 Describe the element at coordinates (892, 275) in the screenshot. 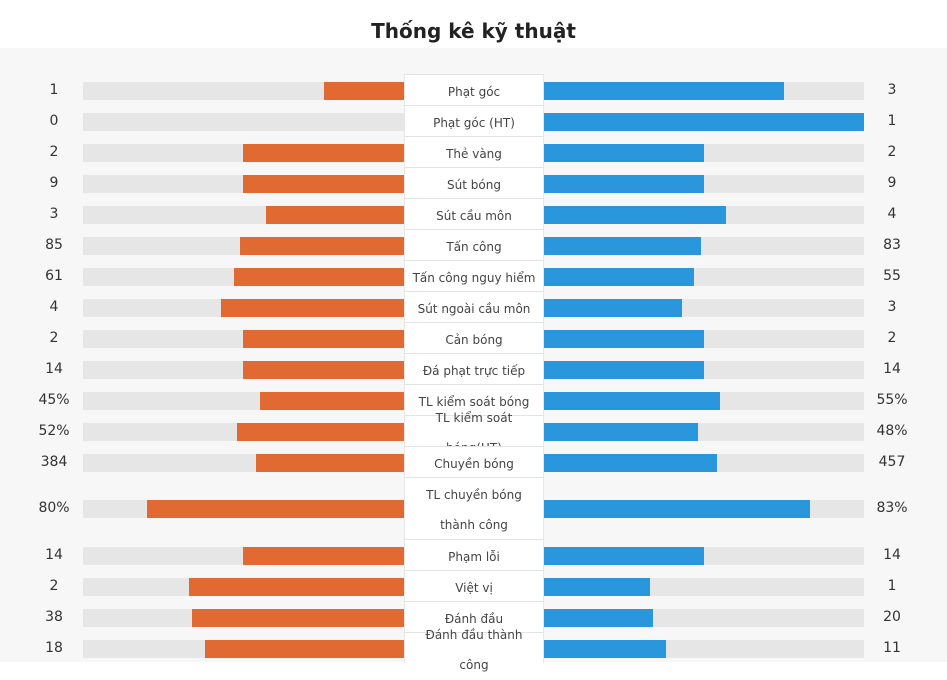

I see `away-value: 55` at that location.